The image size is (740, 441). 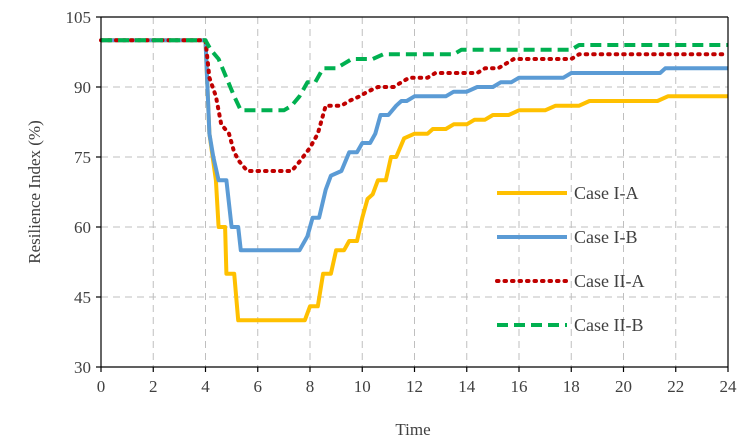 What do you see at coordinates (609, 281) in the screenshot?
I see `legend-label: Case II-A` at bounding box center [609, 281].